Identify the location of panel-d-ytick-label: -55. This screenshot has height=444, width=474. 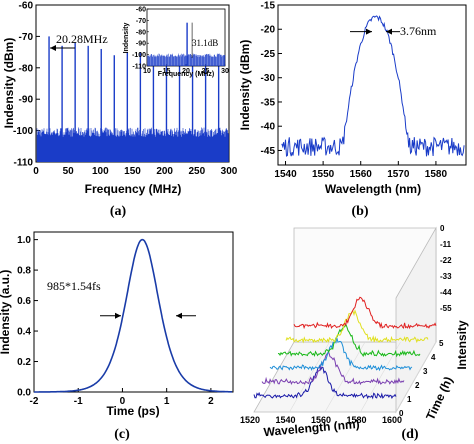
(446, 308).